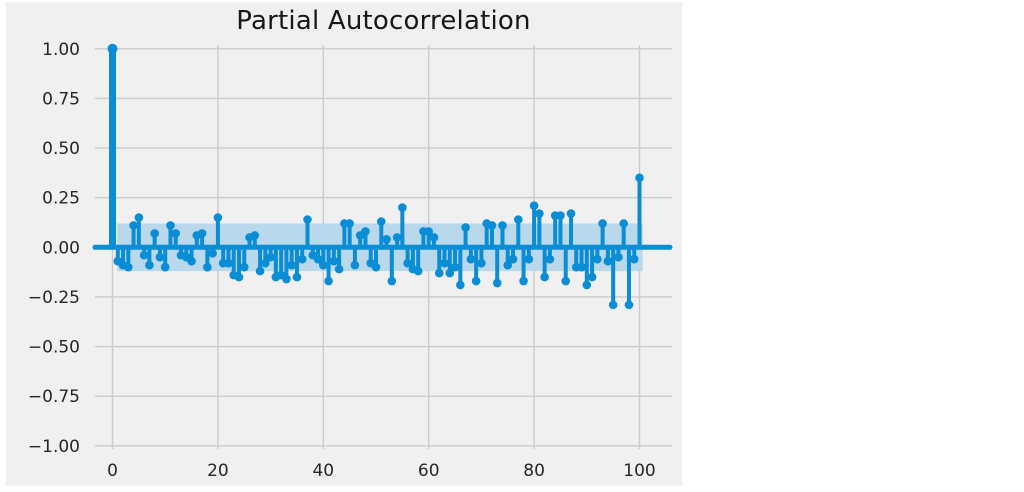 This screenshot has height=492, width=1024. What do you see at coordinates (639, 471) in the screenshot?
I see `x-tick-label: 100` at bounding box center [639, 471].